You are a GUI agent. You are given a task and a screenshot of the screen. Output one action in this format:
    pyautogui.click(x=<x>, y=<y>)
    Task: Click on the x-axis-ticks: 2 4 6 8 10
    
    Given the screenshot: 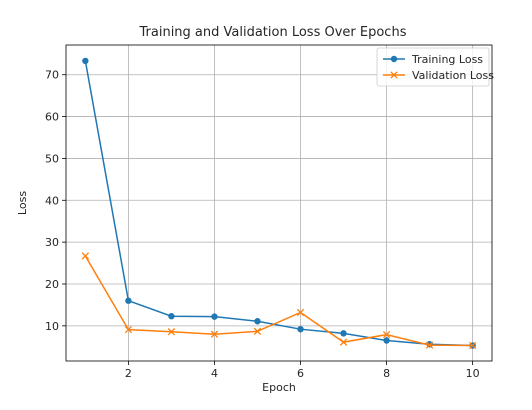 What is the action you would take?
    pyautogui.click(x=302, y=370)
    